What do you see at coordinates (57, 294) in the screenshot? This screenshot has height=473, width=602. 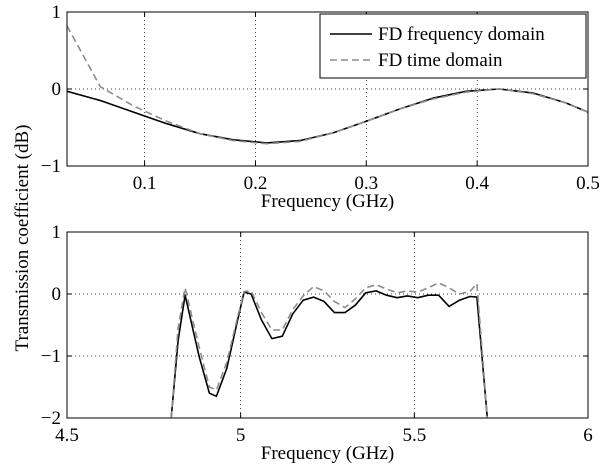 I see `bottom-y-tick-label: 0` at bounding box center [57, 294].